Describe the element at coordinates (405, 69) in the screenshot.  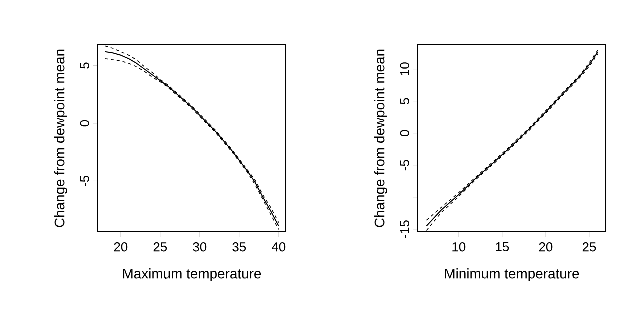
I see `y-tick-label: 10` at that location.